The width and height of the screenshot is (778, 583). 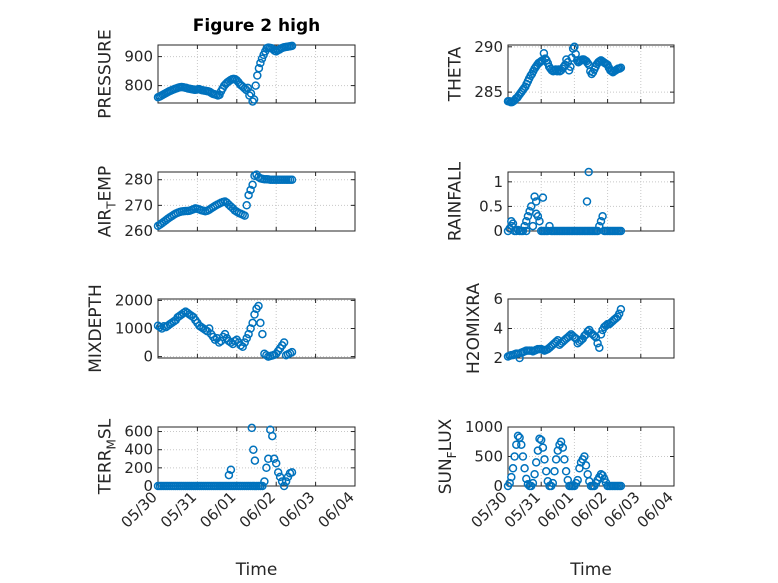 What do you see at coordinates (138, 468) in the screenshot?
I see `y-tick-label: 200` at bounding box center [138, 468].